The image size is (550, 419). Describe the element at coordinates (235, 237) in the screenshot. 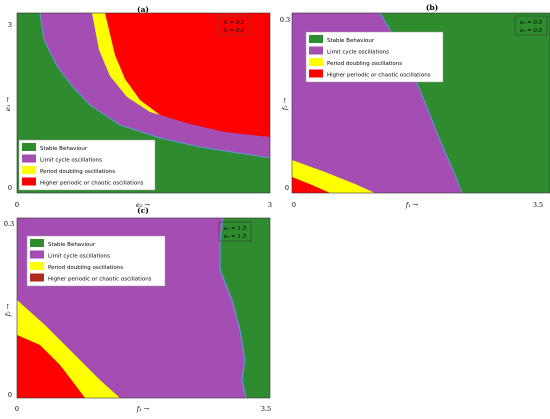

I see `panel-c-param-2: e₂ = 1.5` at that location.